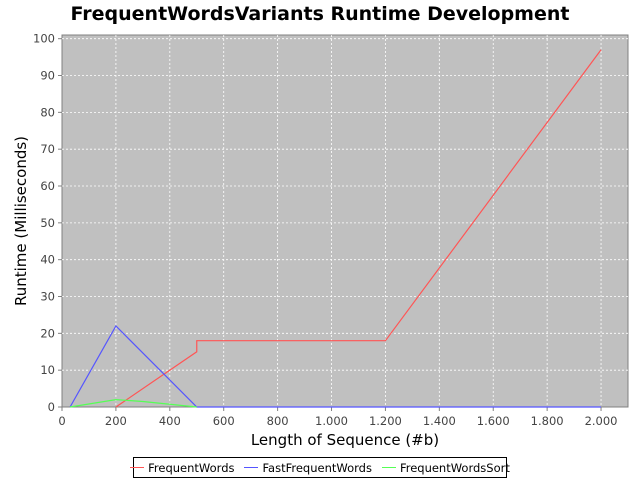 Image resolution: width=640 pixels, height=480 pixels. What do you see at coordinates (278, 421) in the screenshot?
I see `x-tick-label: 800` at bounding box center [278, 421].